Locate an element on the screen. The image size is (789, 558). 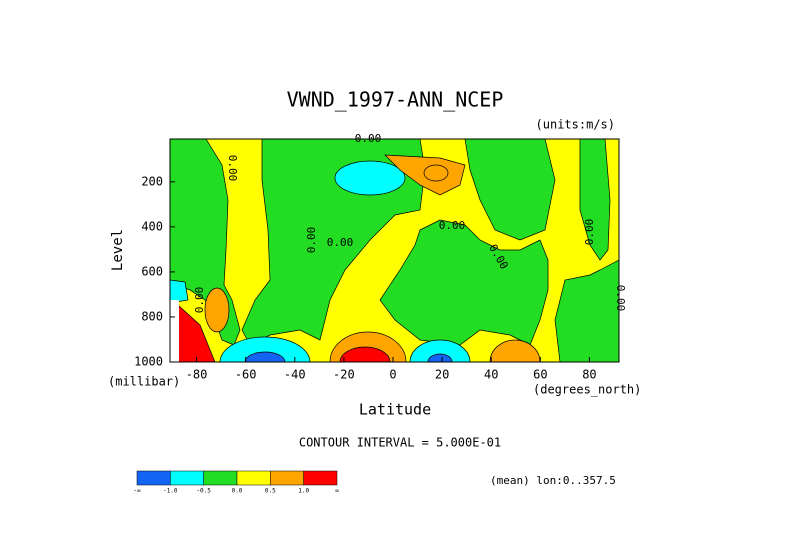
x-tick-label: -20 is located at coordinates (344, 375).